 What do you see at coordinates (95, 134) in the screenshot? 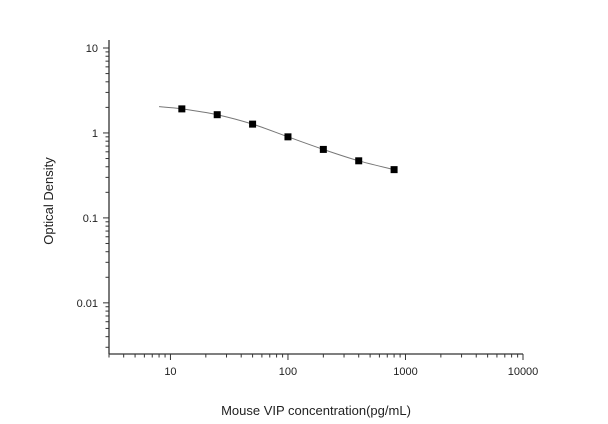
I see `y-tick-label: 1` at bounding box center [95, 134].